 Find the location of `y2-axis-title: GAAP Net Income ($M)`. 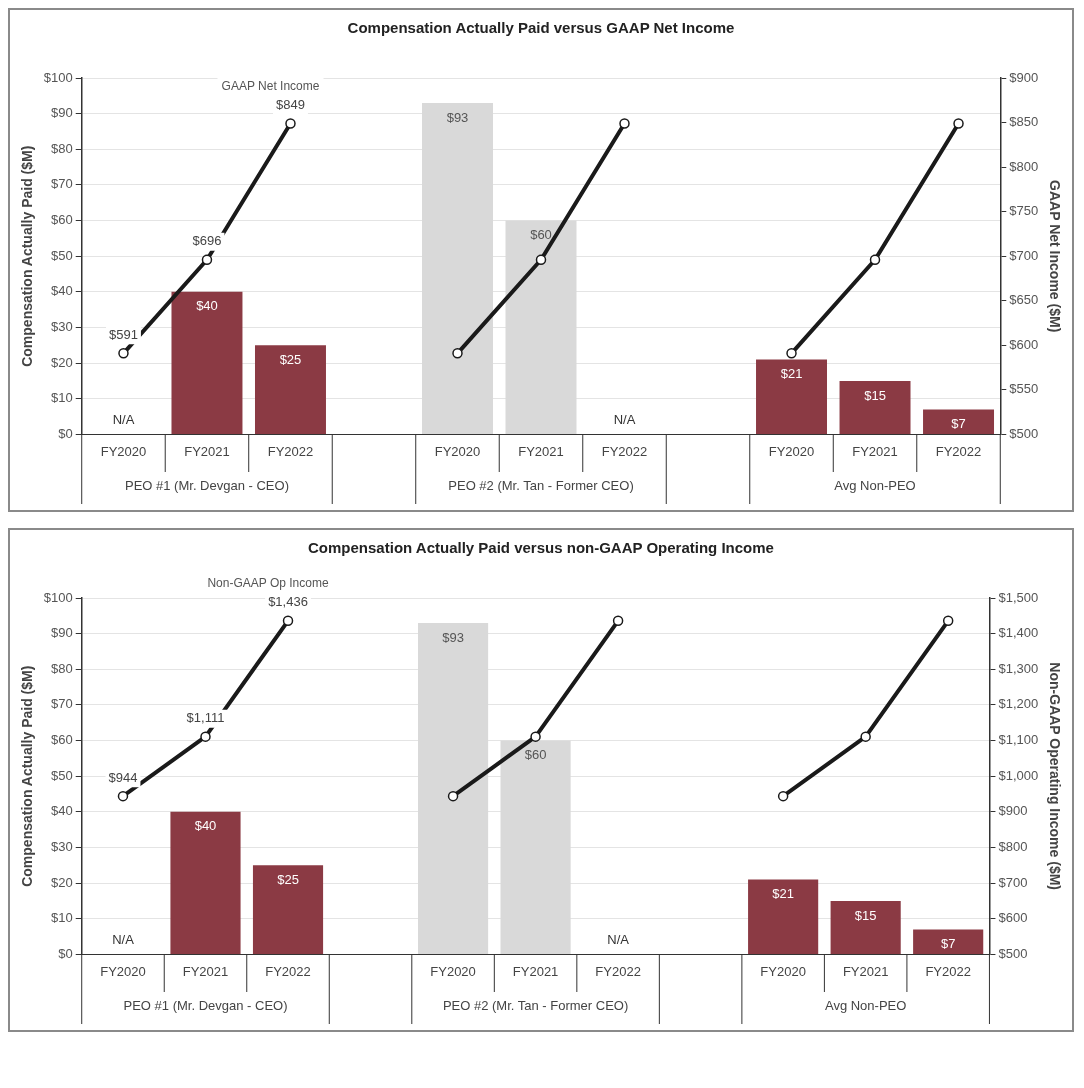

y2-axis-title: GAAP Net Income ($M) is located at coordinates (1054, 256).